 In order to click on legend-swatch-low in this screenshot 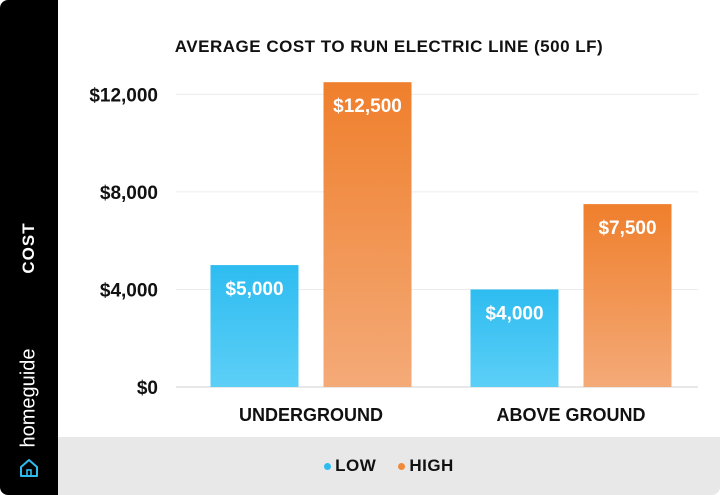, I will do `click(328, 466)`.